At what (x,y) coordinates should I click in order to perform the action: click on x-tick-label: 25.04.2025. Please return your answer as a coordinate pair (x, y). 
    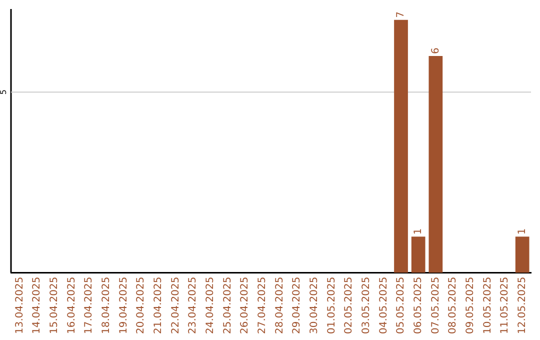
    Looking at the image, I should click on (228, 305).